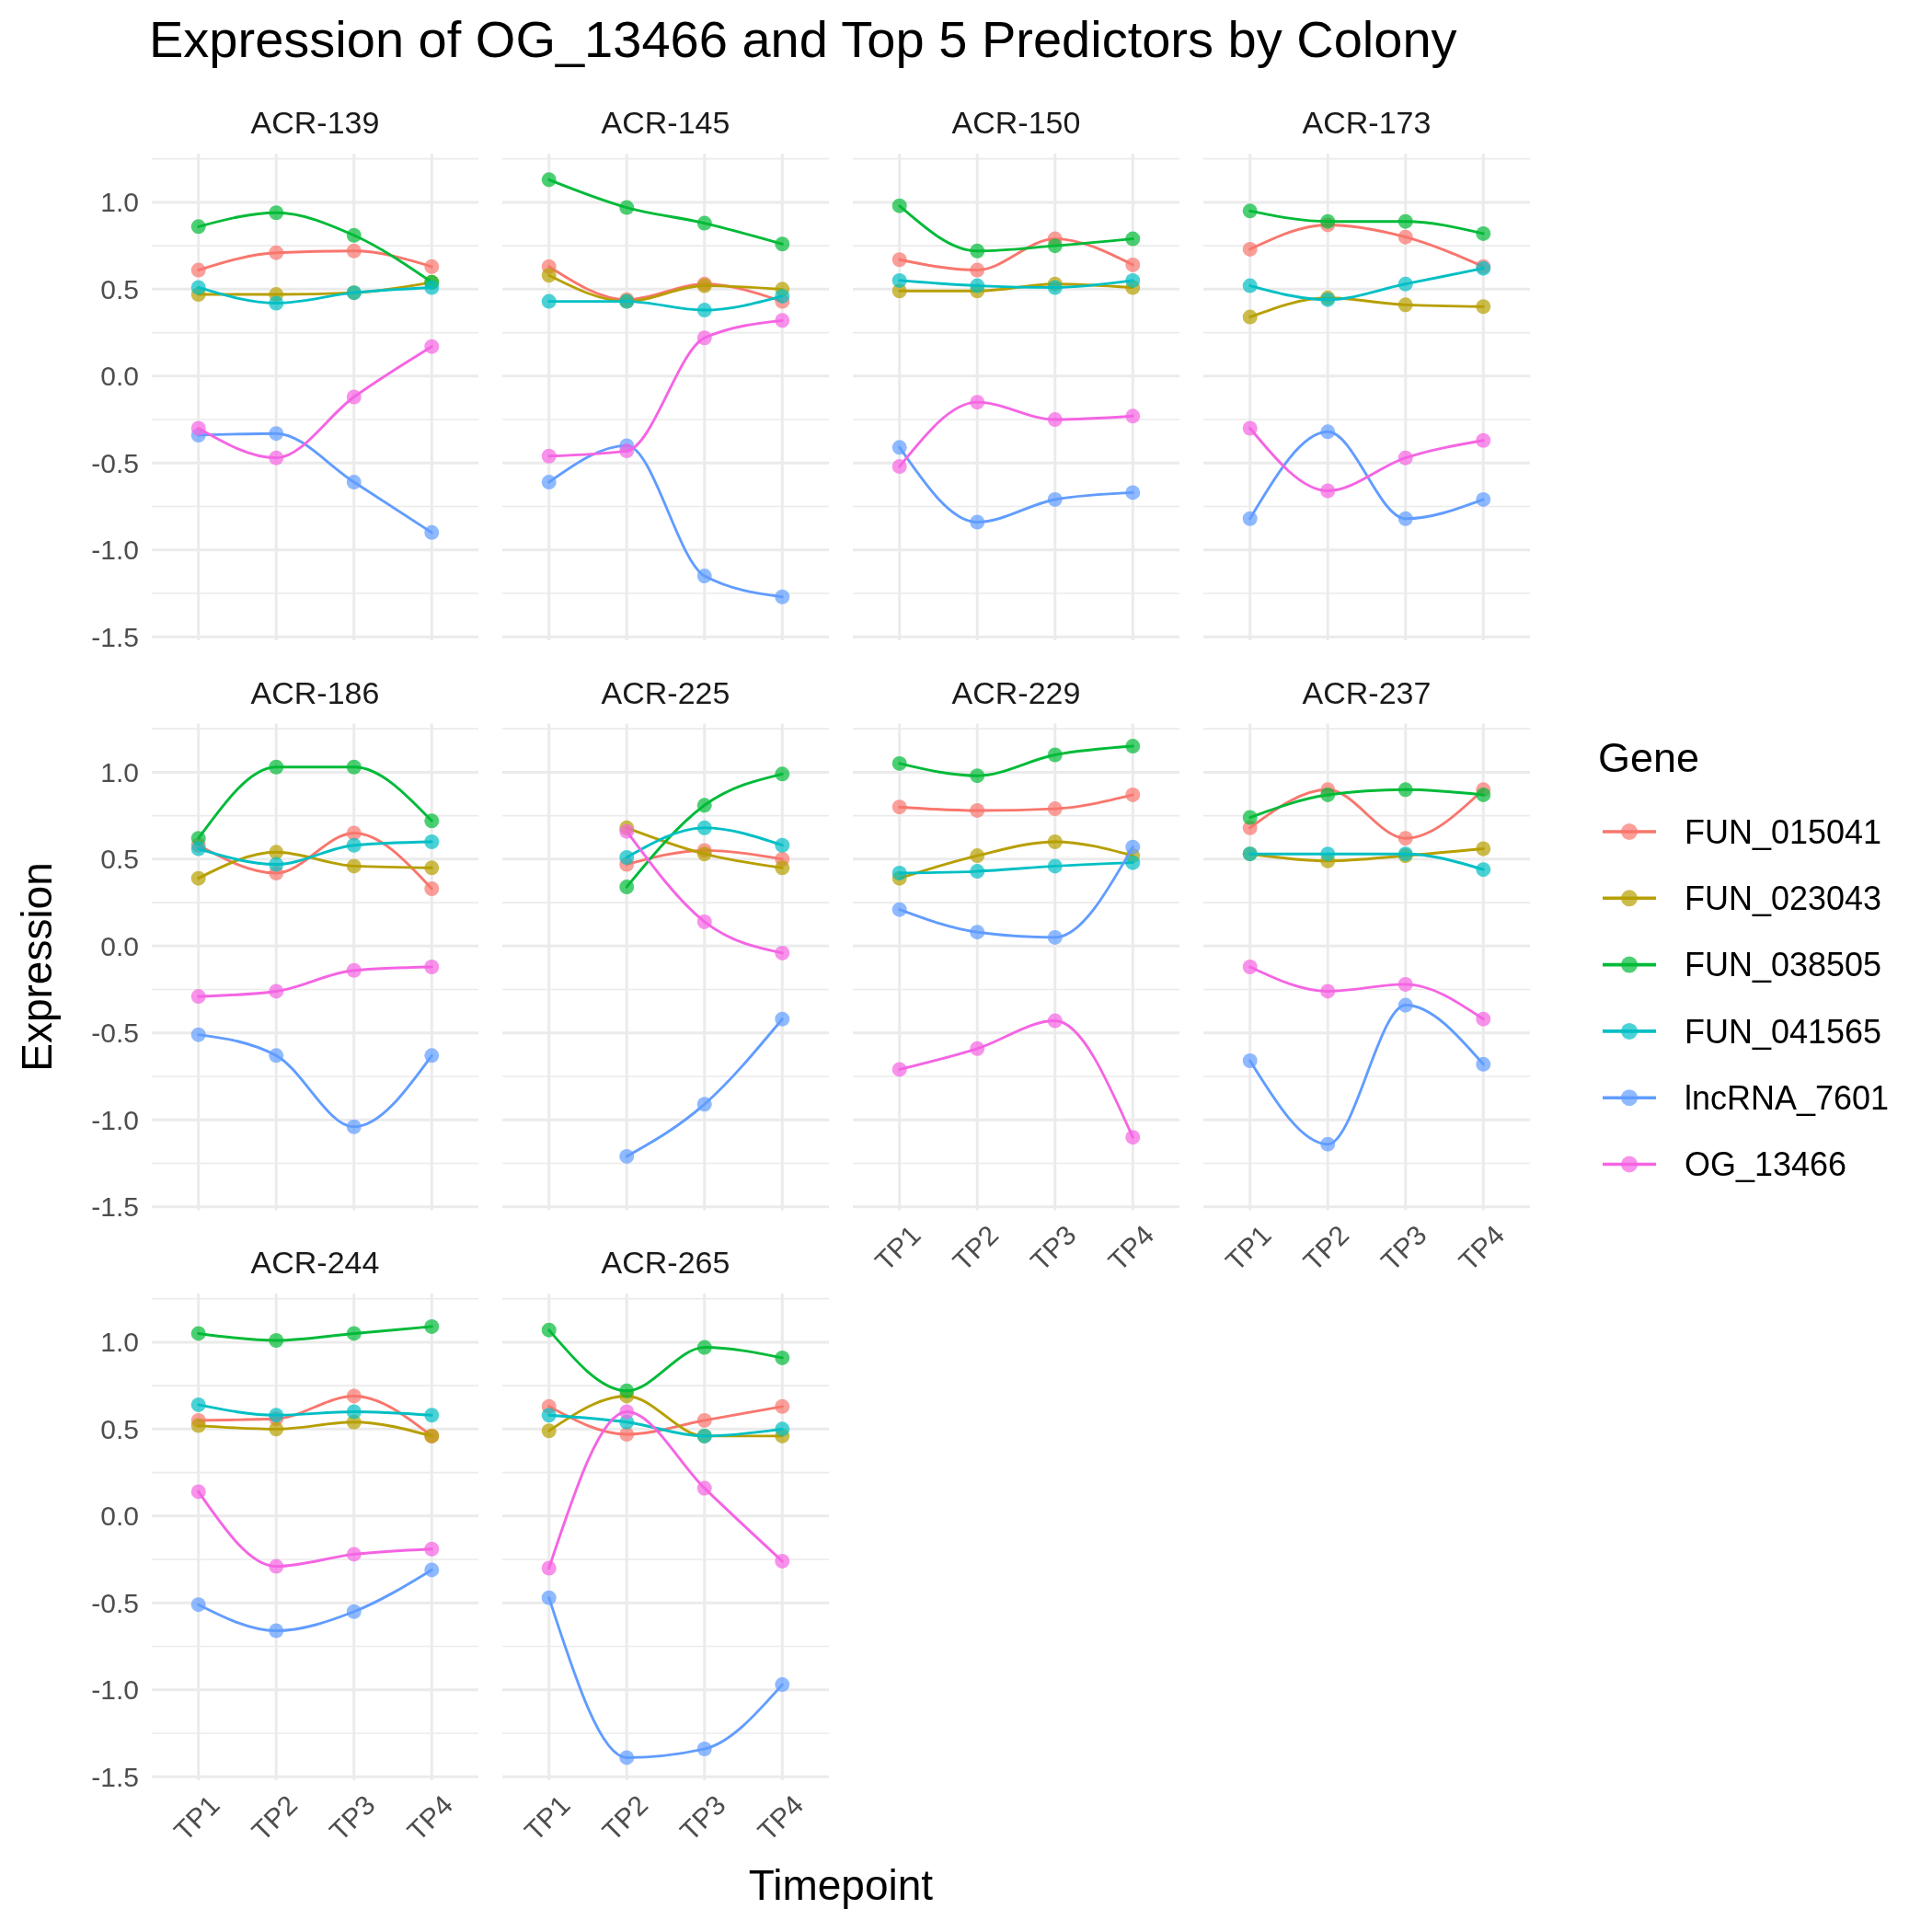 The width and height of the screenshot is (1932, 1932). What do you see at coordinates (315, 692) in the screenshot?
I see `chart-subtitle: ACR-186` at bounding box center [315, 692].